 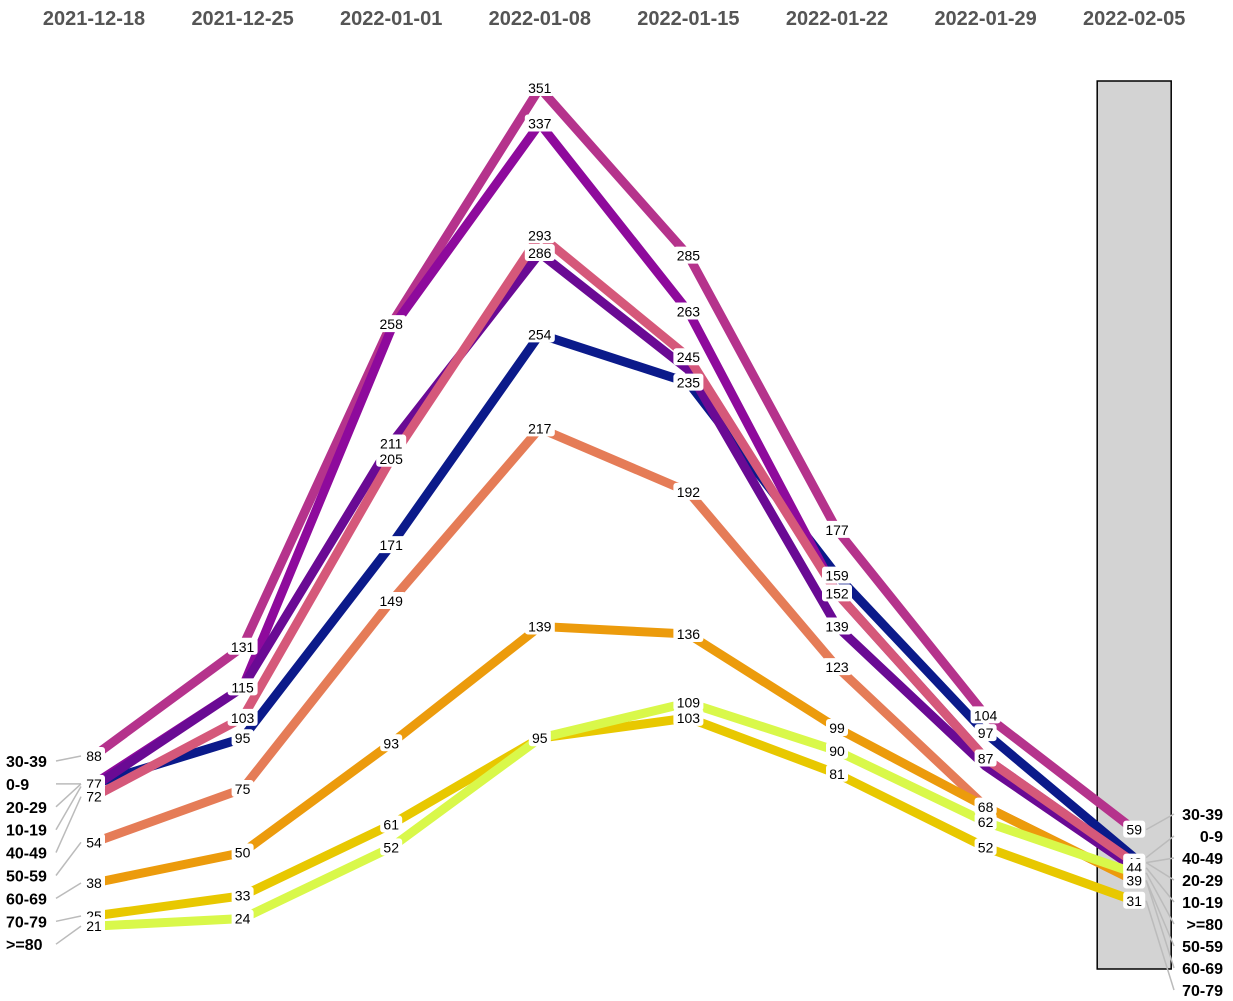 I want to click on value-label-text: 52, so click(x=391, y=847).